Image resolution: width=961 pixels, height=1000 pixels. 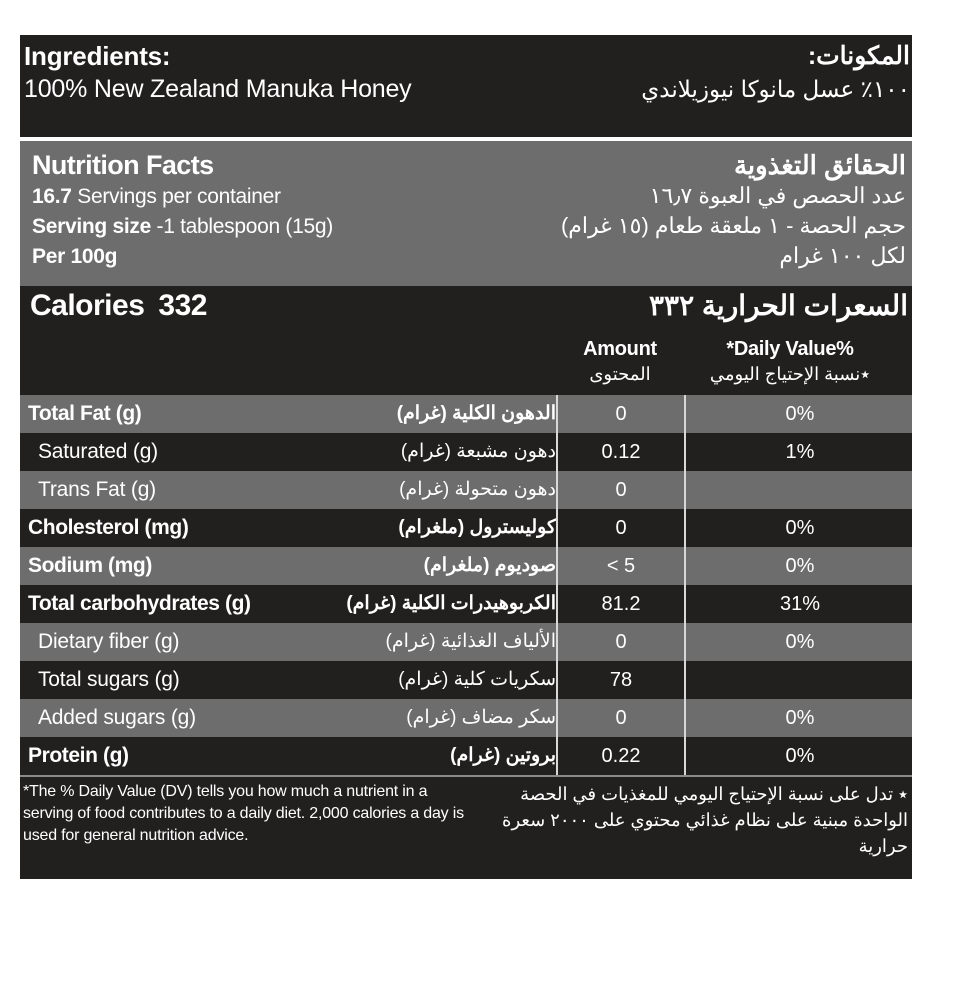 What do you see at coordinates (123, 165) in the screenshot?
I see `nutrition-facts-title-en: Nutrition Facts` at bounding box center [123, 165].